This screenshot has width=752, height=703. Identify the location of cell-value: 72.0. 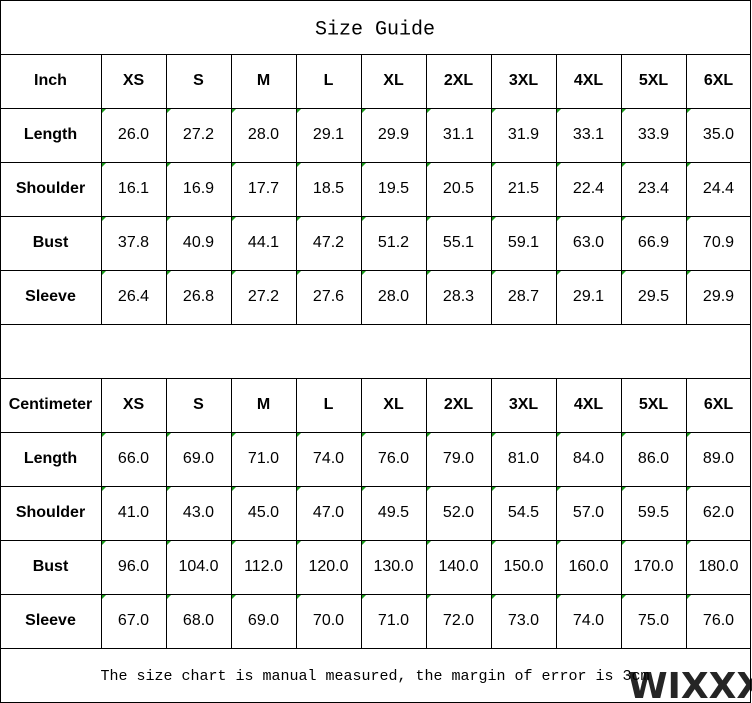
(458, 620).